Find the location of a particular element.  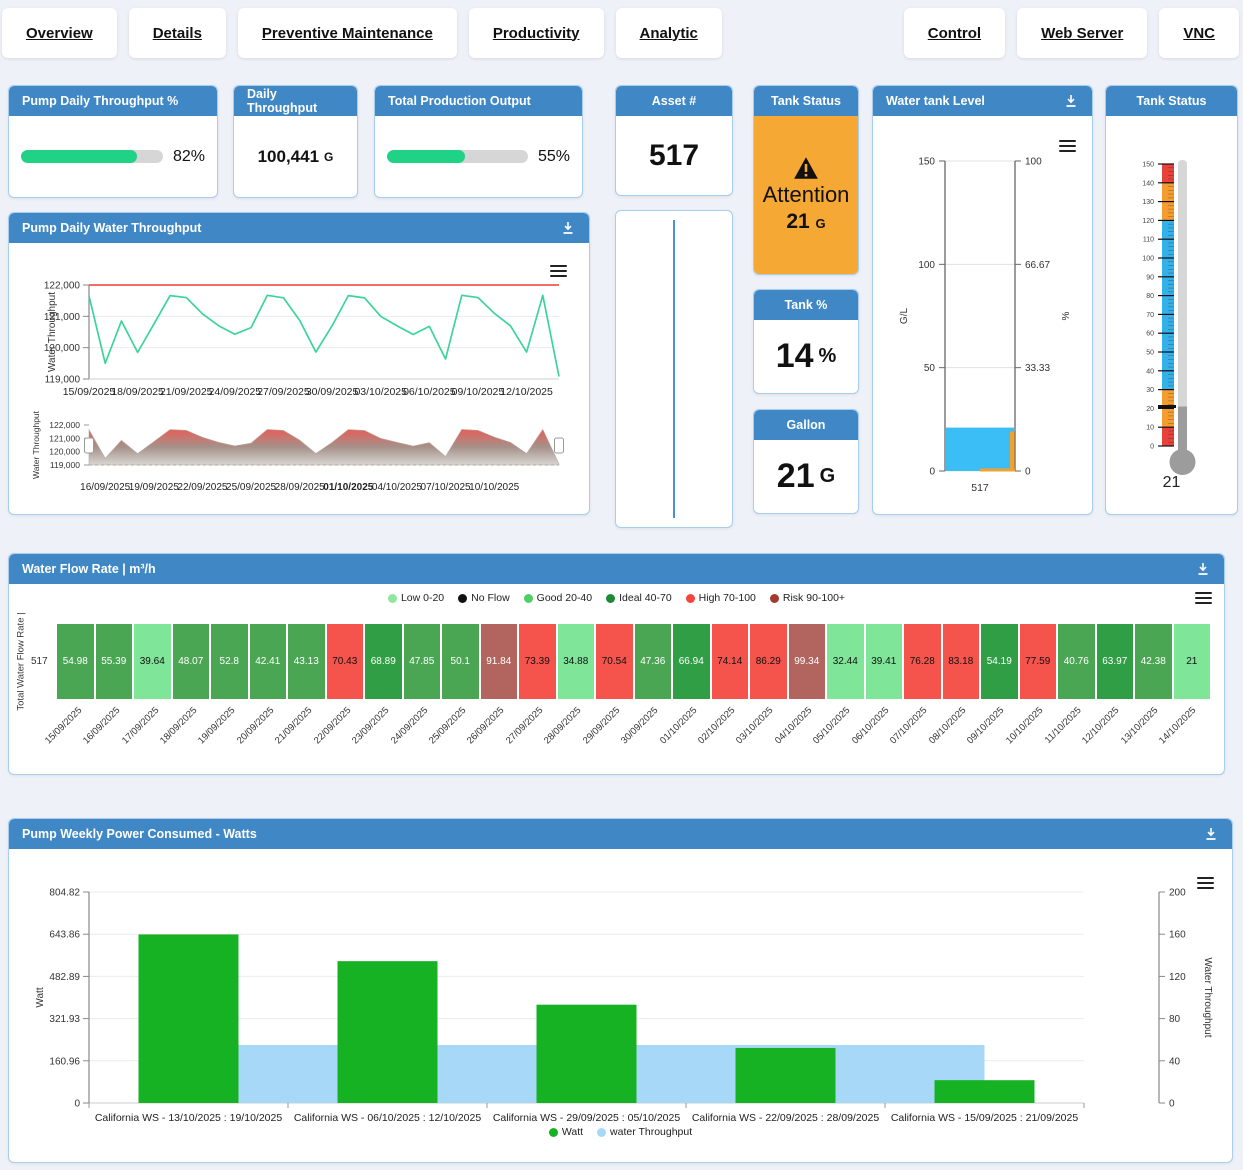

svg-text: 150 is located at coordinates (1148, 165).